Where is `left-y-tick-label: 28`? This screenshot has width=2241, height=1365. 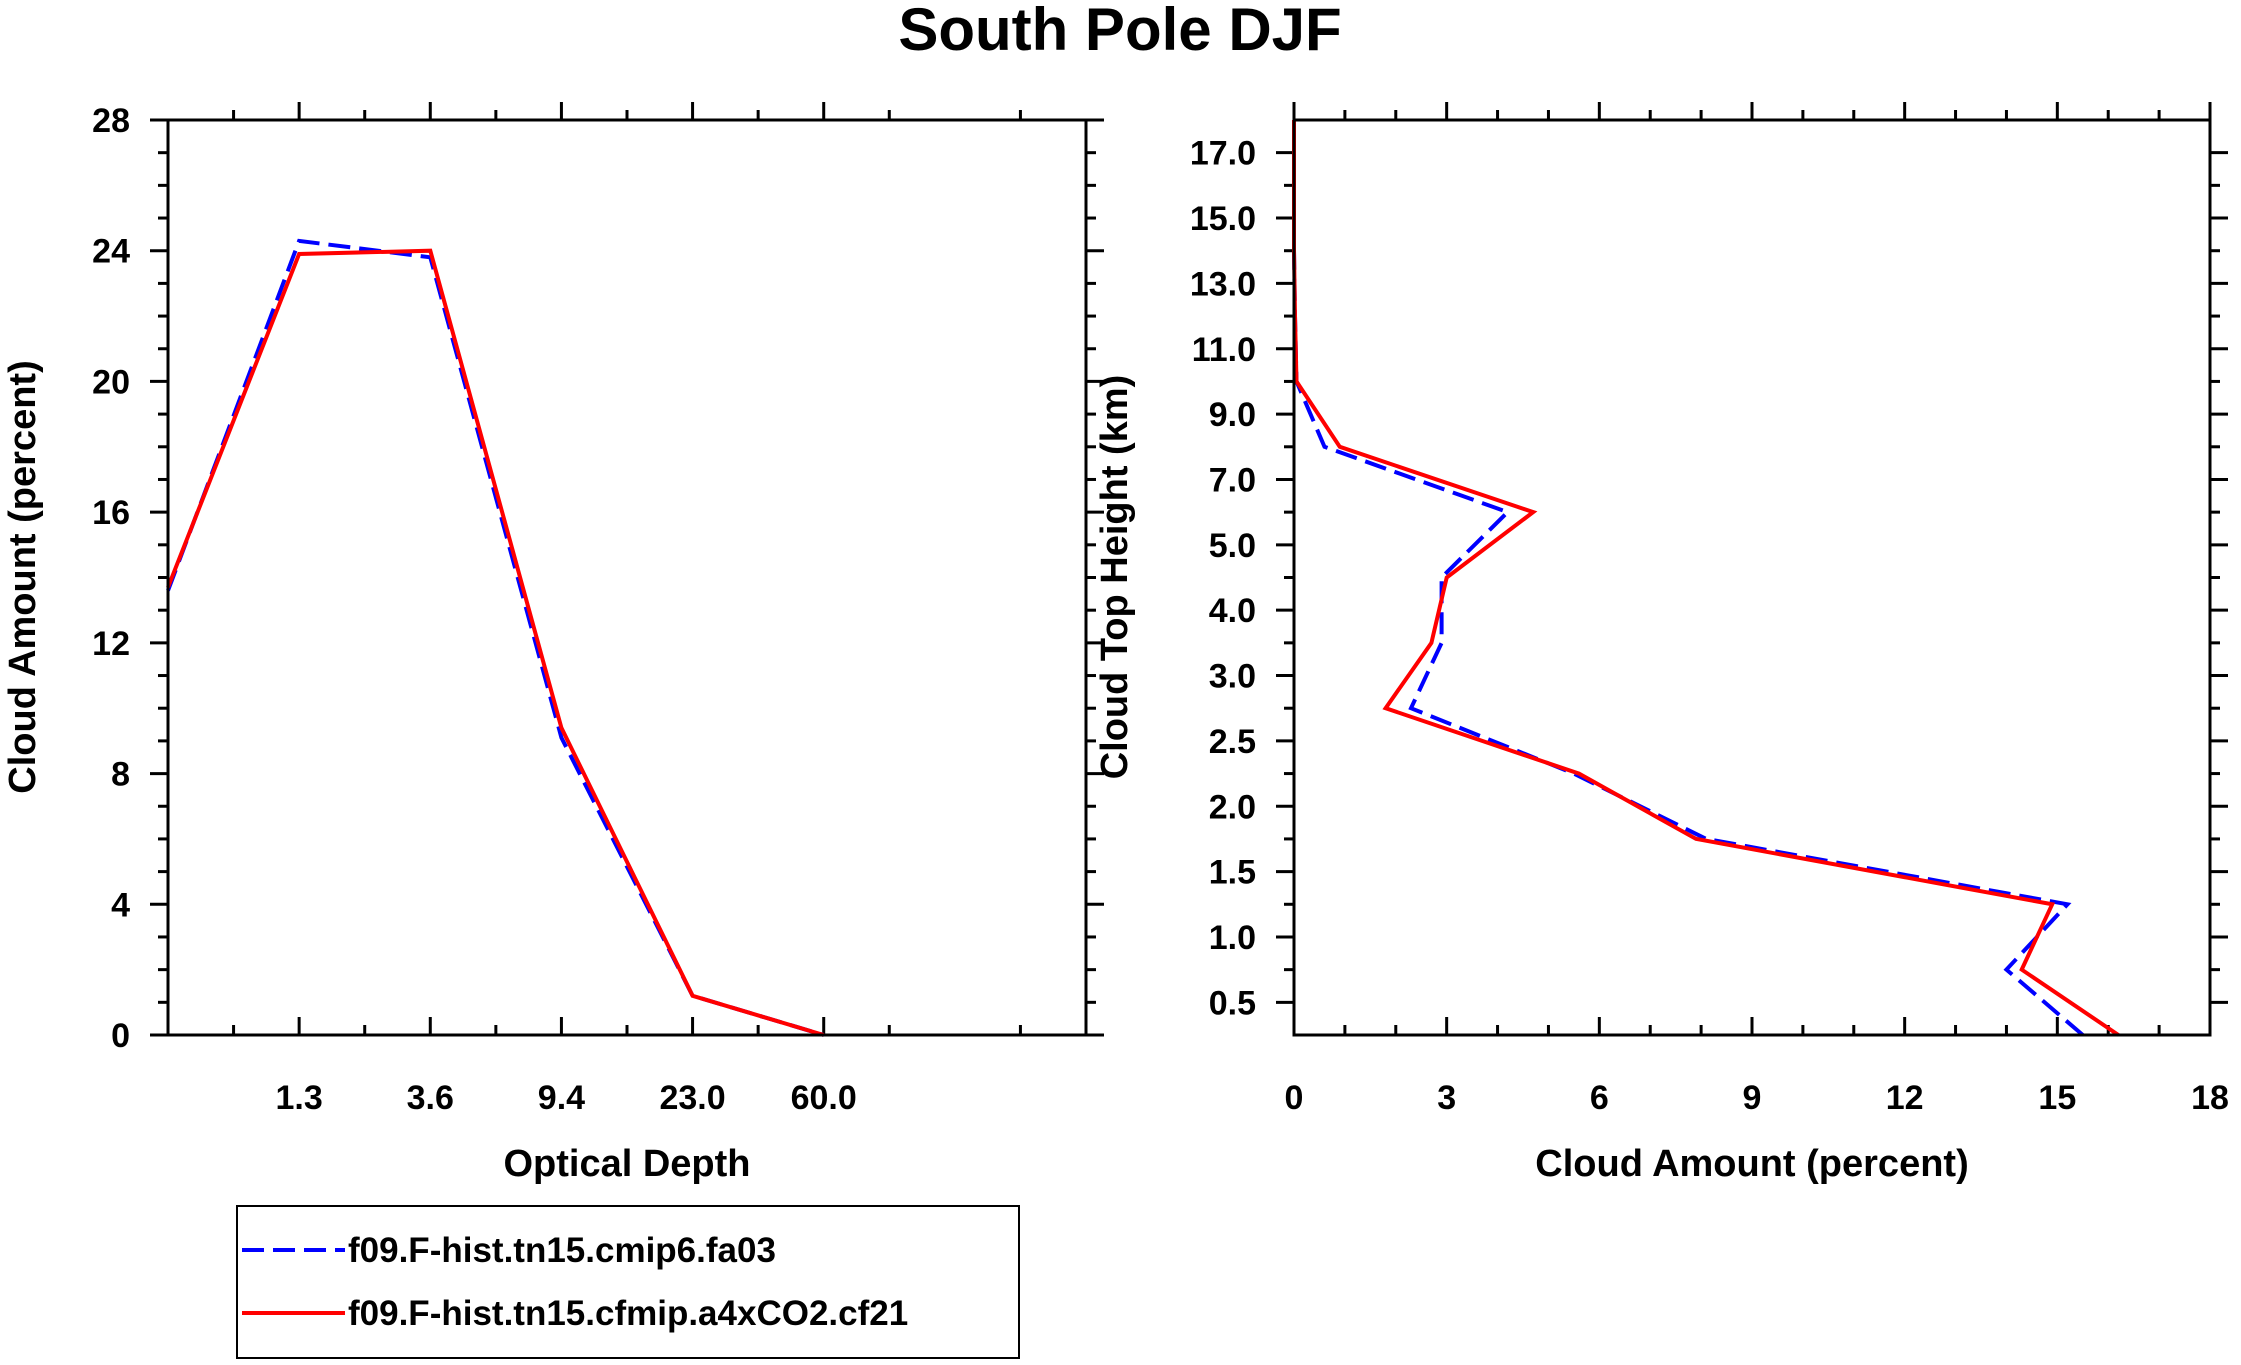
left-y-tick-label: 28 is located at coordinates (111, 121).